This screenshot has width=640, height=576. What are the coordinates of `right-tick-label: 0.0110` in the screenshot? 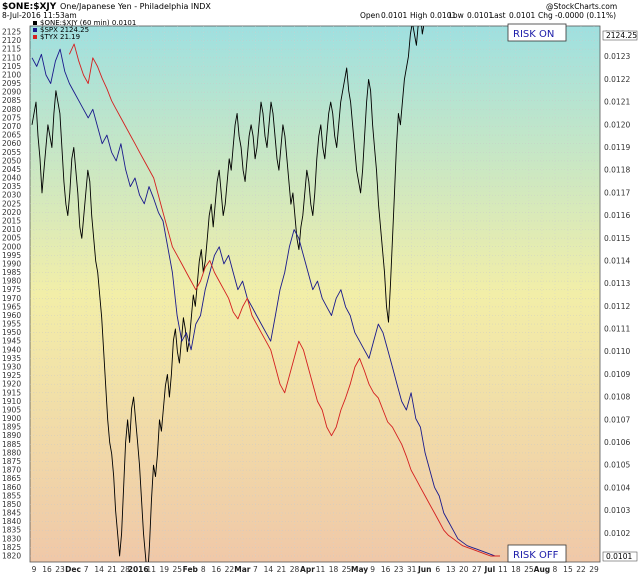 It's located at (617, 351).